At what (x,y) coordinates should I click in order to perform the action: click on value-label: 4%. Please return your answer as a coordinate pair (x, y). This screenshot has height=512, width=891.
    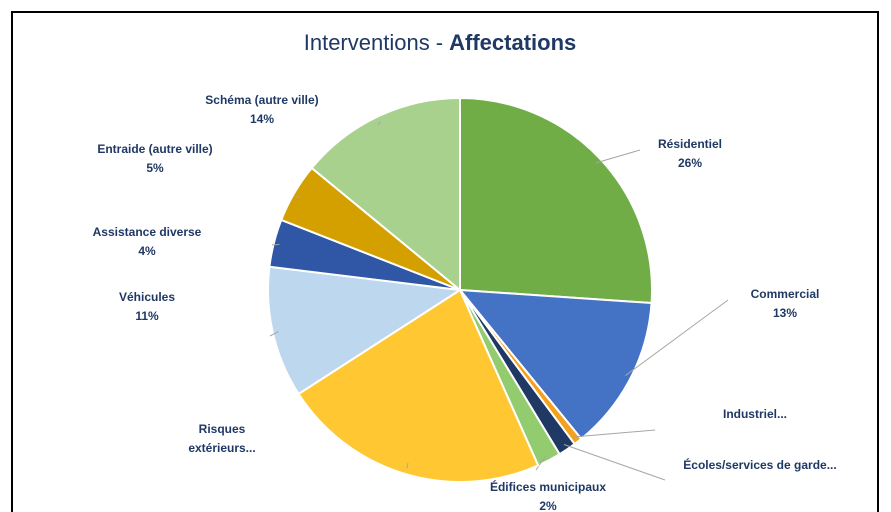
    Looking at the image, I should click on (147, 251).